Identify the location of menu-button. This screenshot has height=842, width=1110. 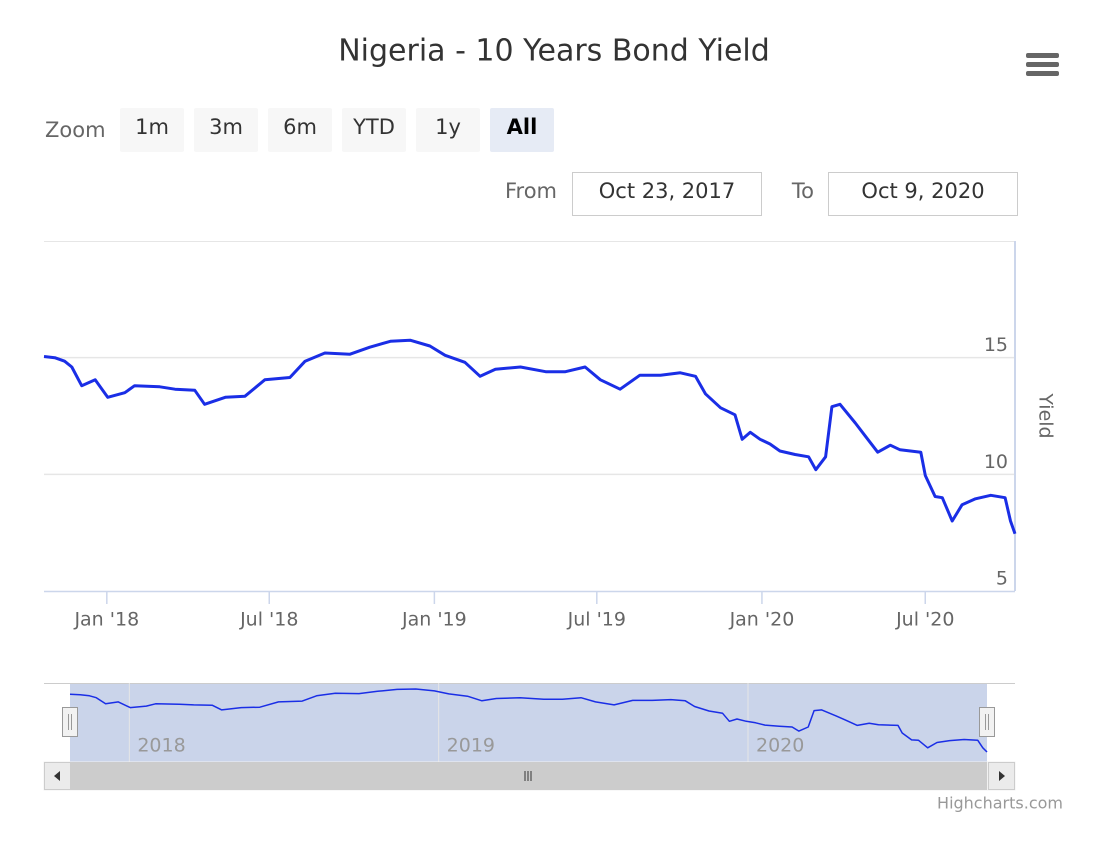
(1042, 64).